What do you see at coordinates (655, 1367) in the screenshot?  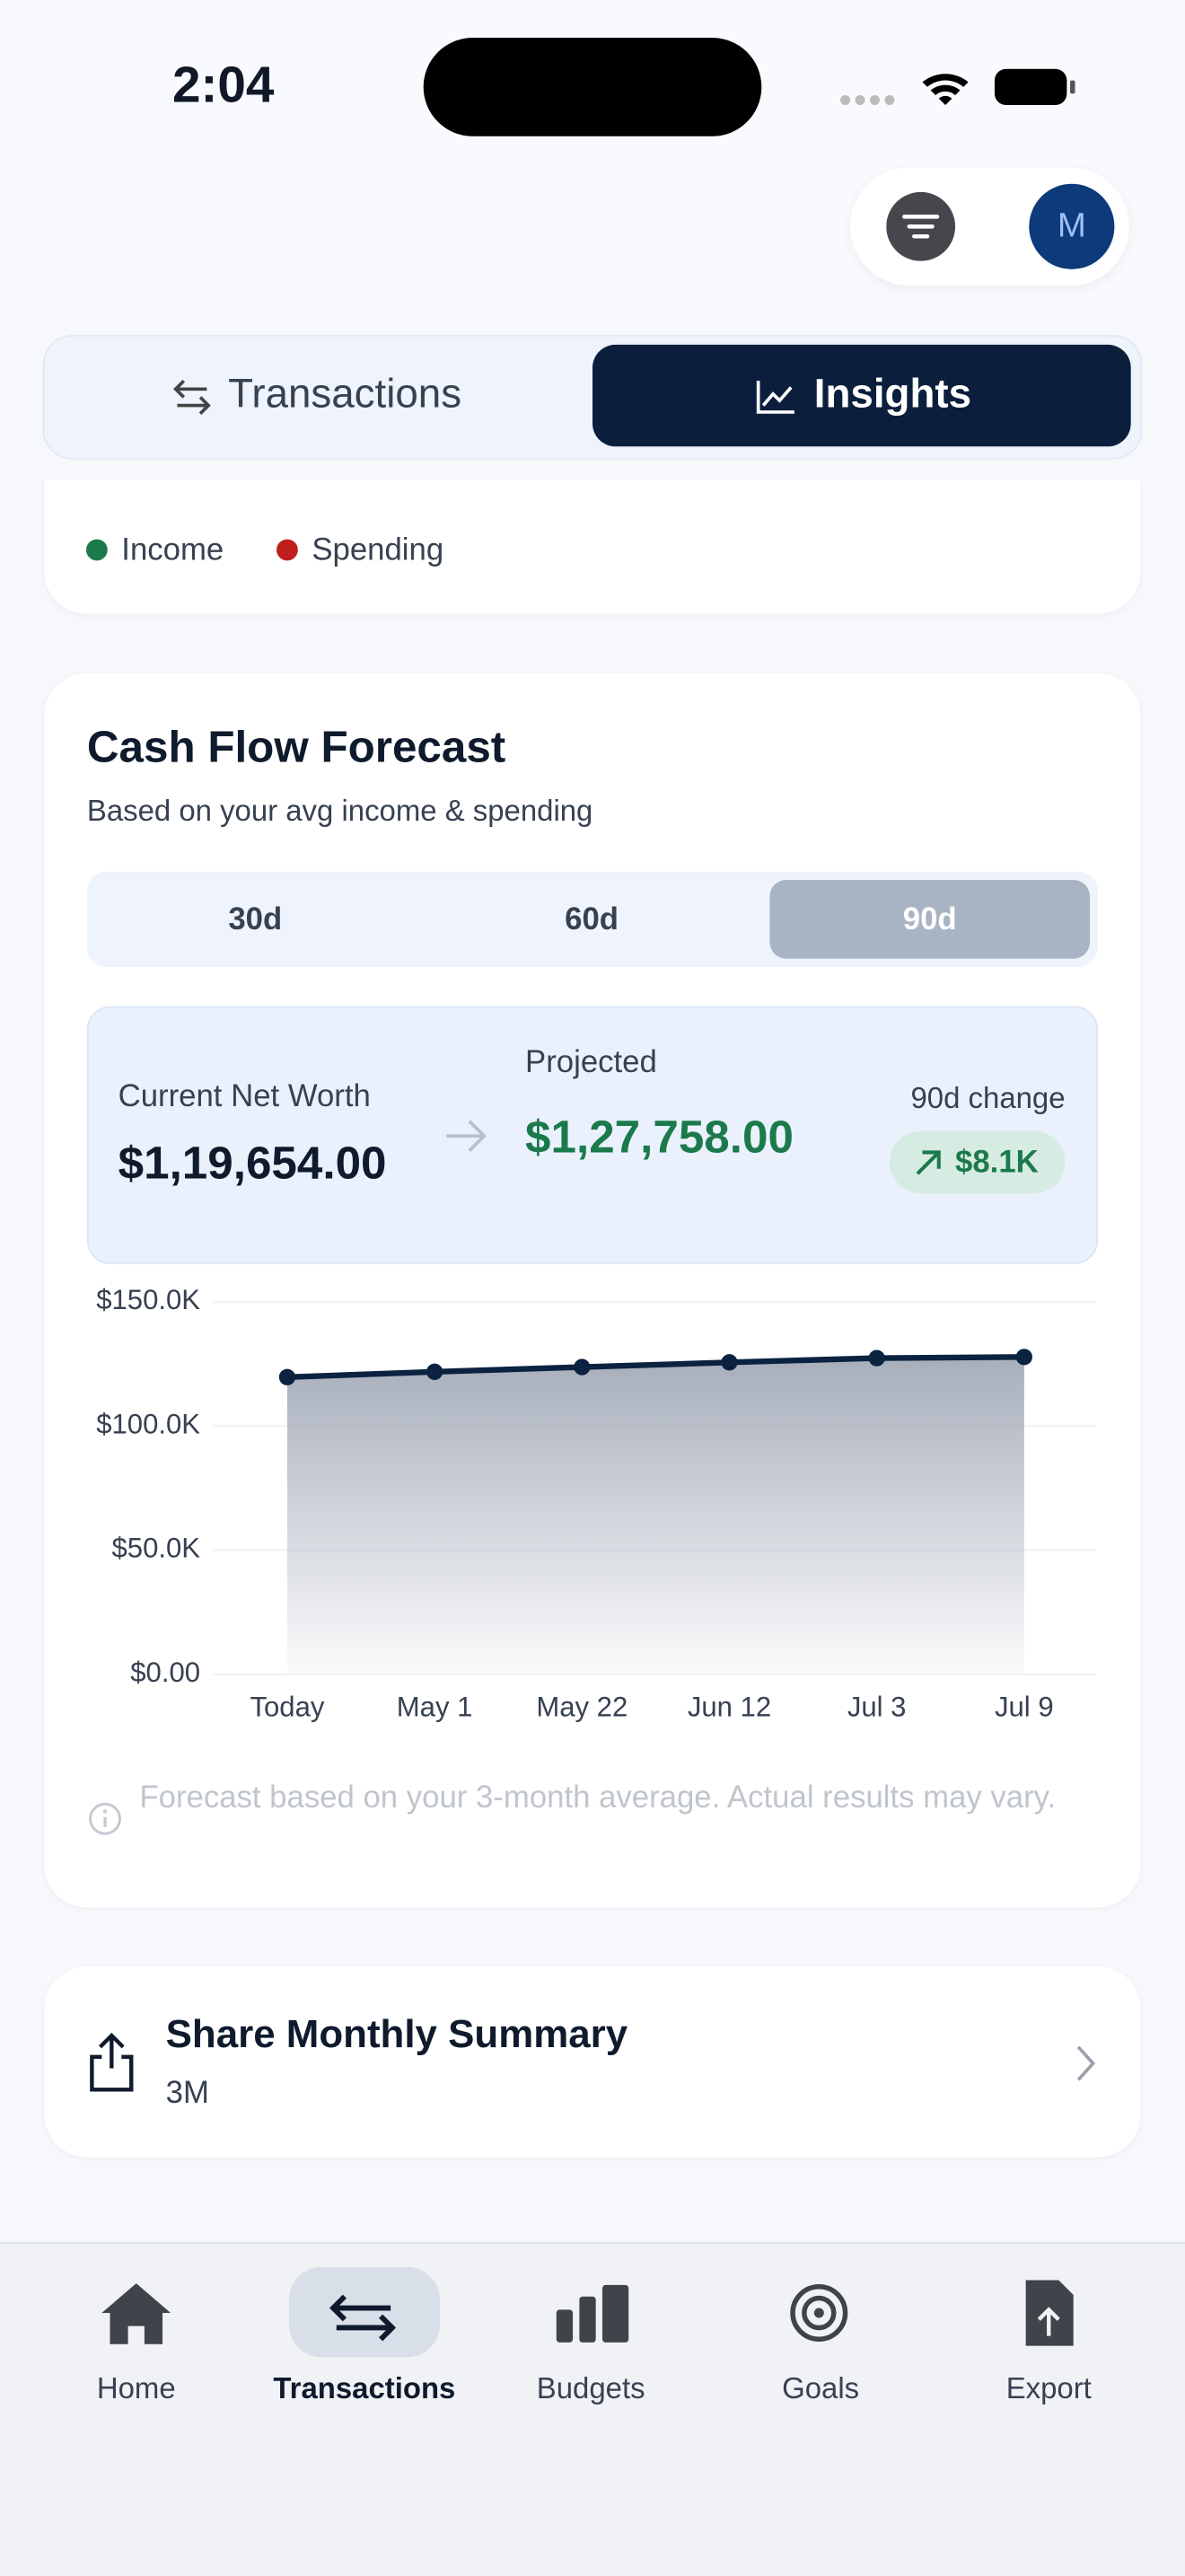 I see `line` at bounding box center [655, 1367].